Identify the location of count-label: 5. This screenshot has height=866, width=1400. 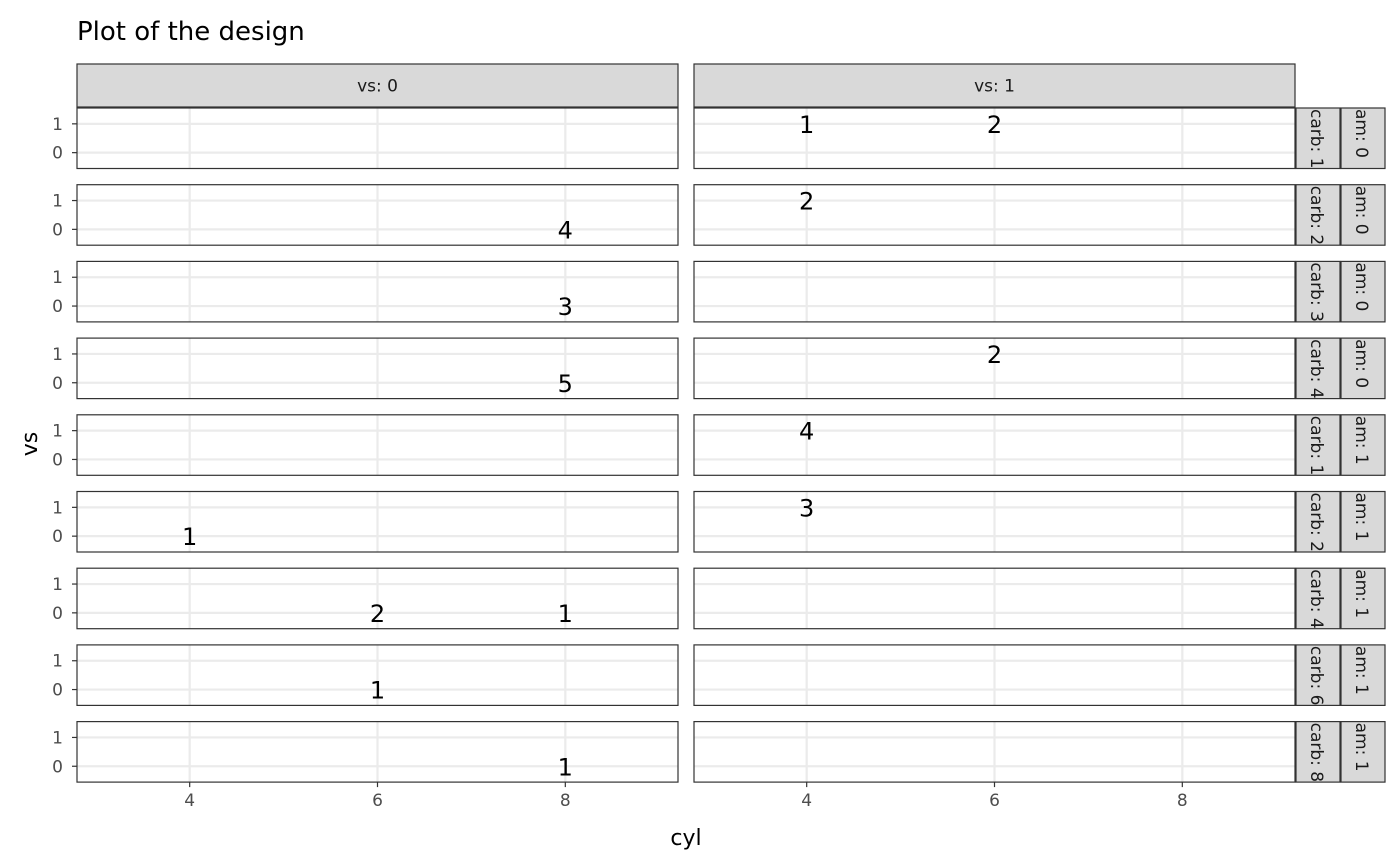
(565, 384).